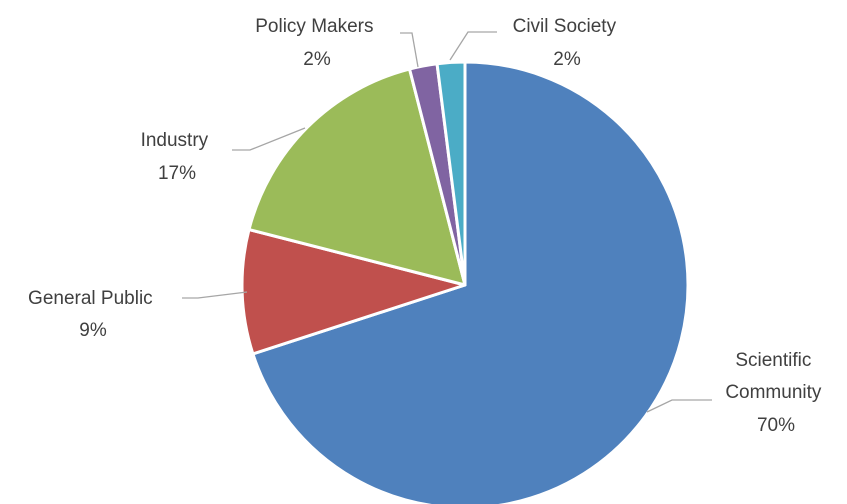 The width and height of the screenshot is (847, 504). Describe the element at coordinates (409, 50) in the screenshot. I see `leader-policy-makers` at that location.